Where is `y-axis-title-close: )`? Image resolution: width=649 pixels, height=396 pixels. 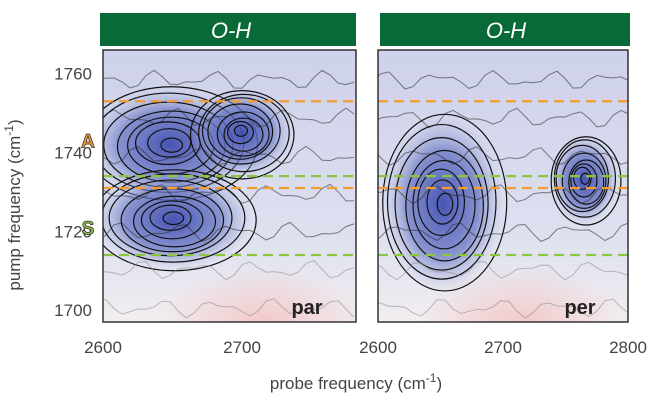 y-axis-title-close: ) is located at coordinates (14, 122).